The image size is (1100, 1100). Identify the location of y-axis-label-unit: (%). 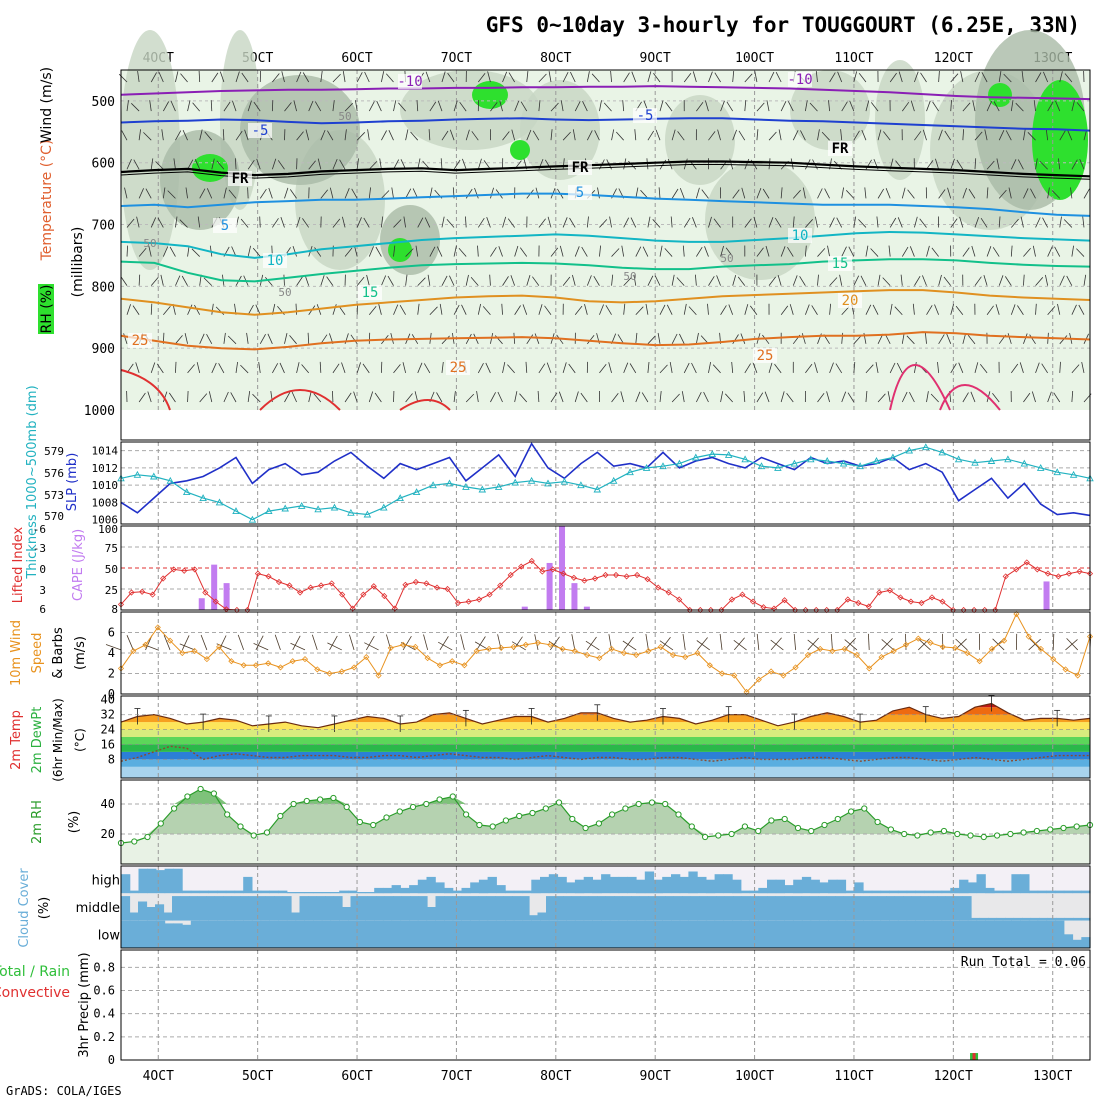
(74, 822).